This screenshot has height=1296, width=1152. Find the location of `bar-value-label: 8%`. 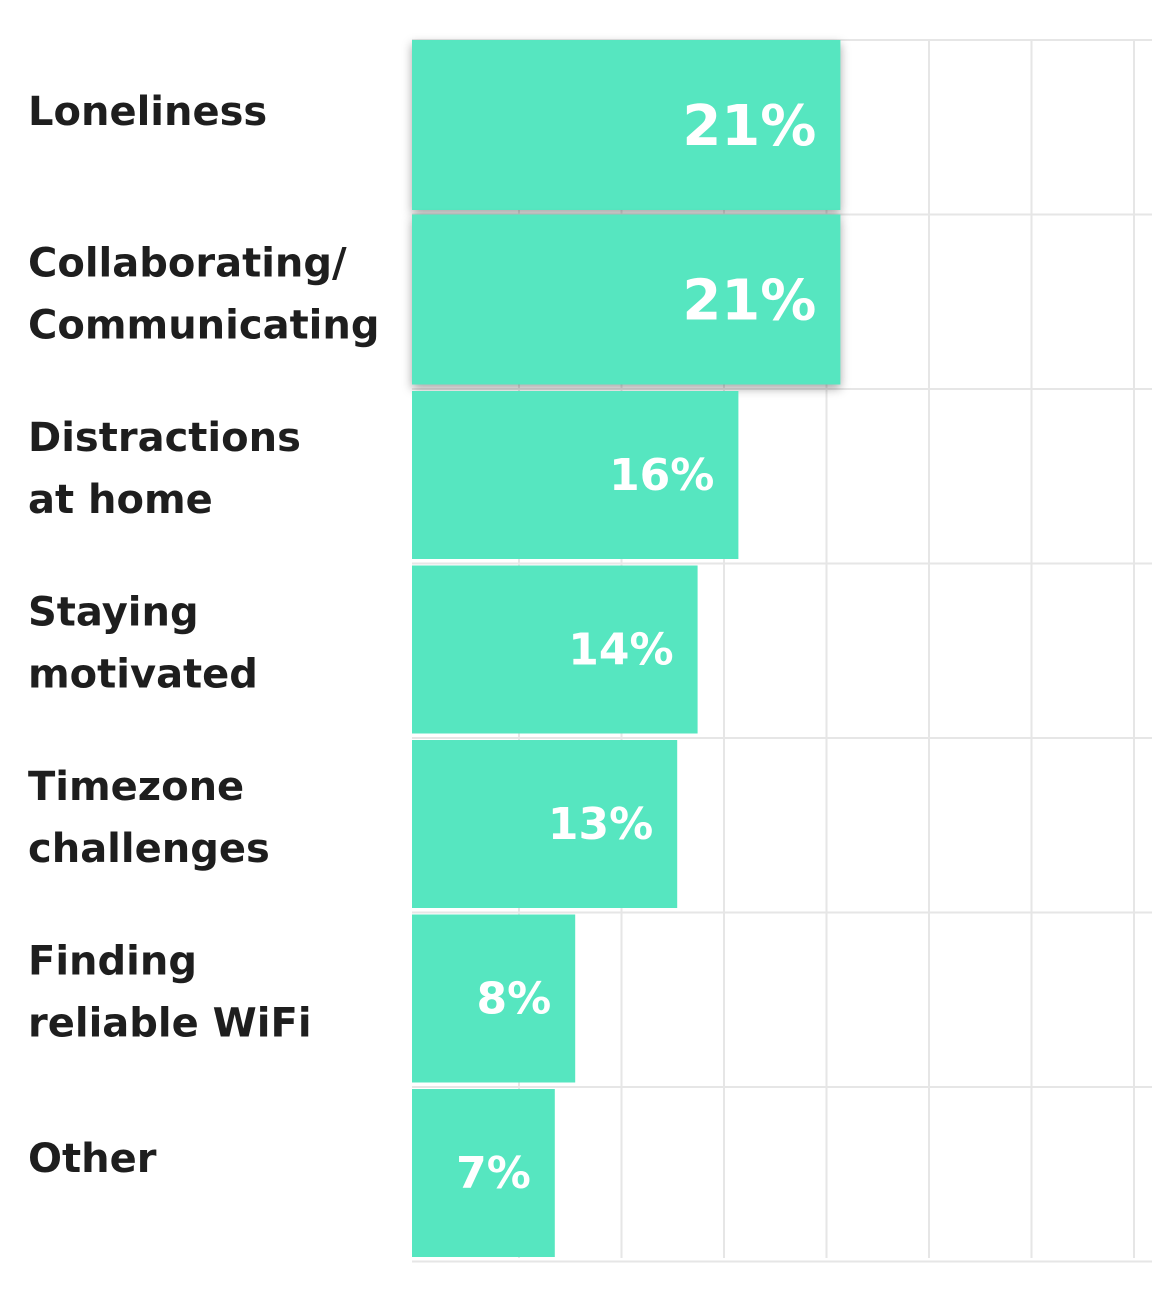

bar-value-label: 8% is located at coordinates (513, 998).